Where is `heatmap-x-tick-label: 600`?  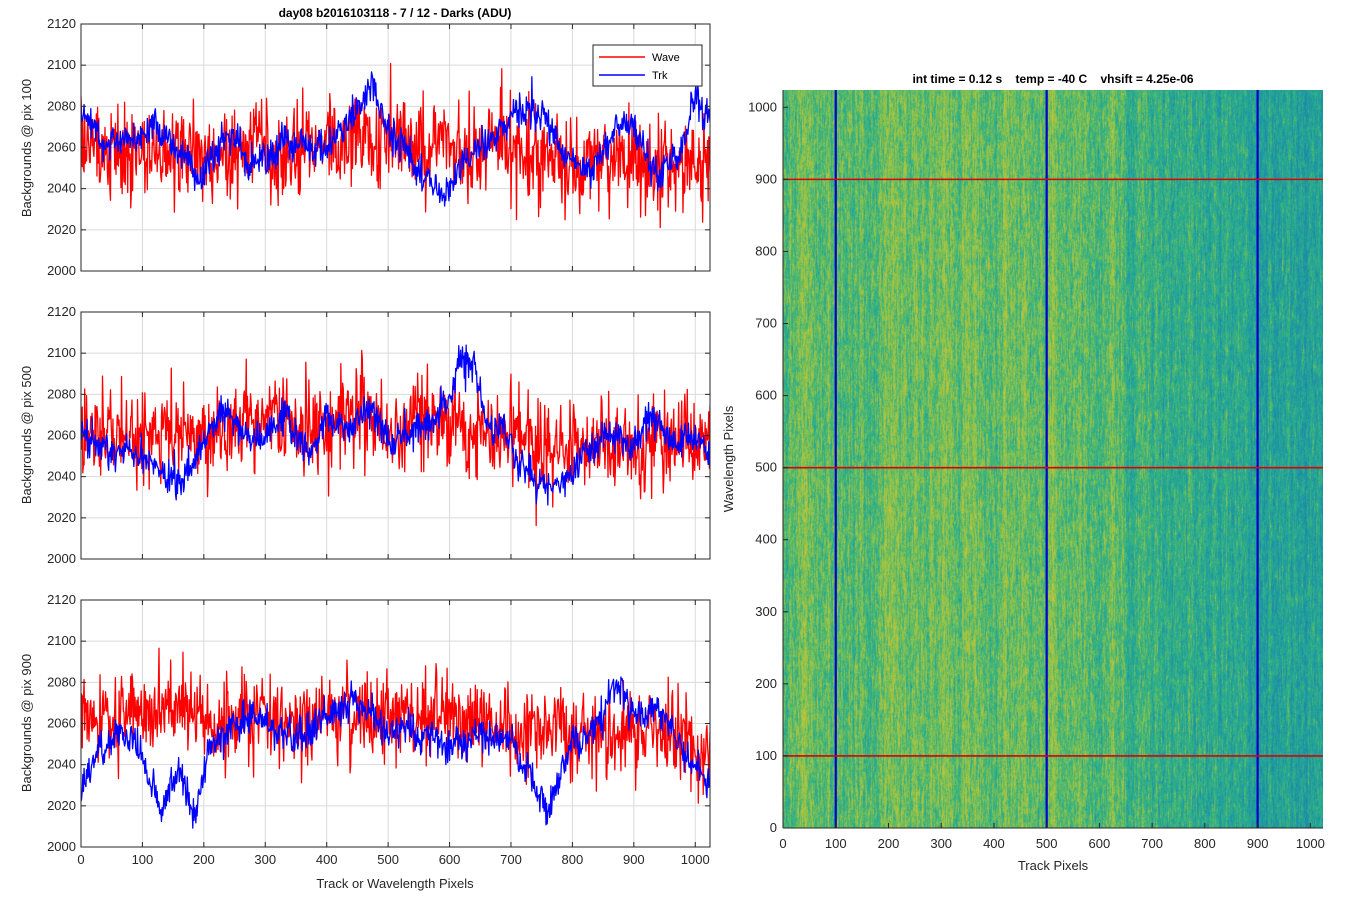 heatmap-x-tick-label: 600 is located at coordinates (1100, 843).